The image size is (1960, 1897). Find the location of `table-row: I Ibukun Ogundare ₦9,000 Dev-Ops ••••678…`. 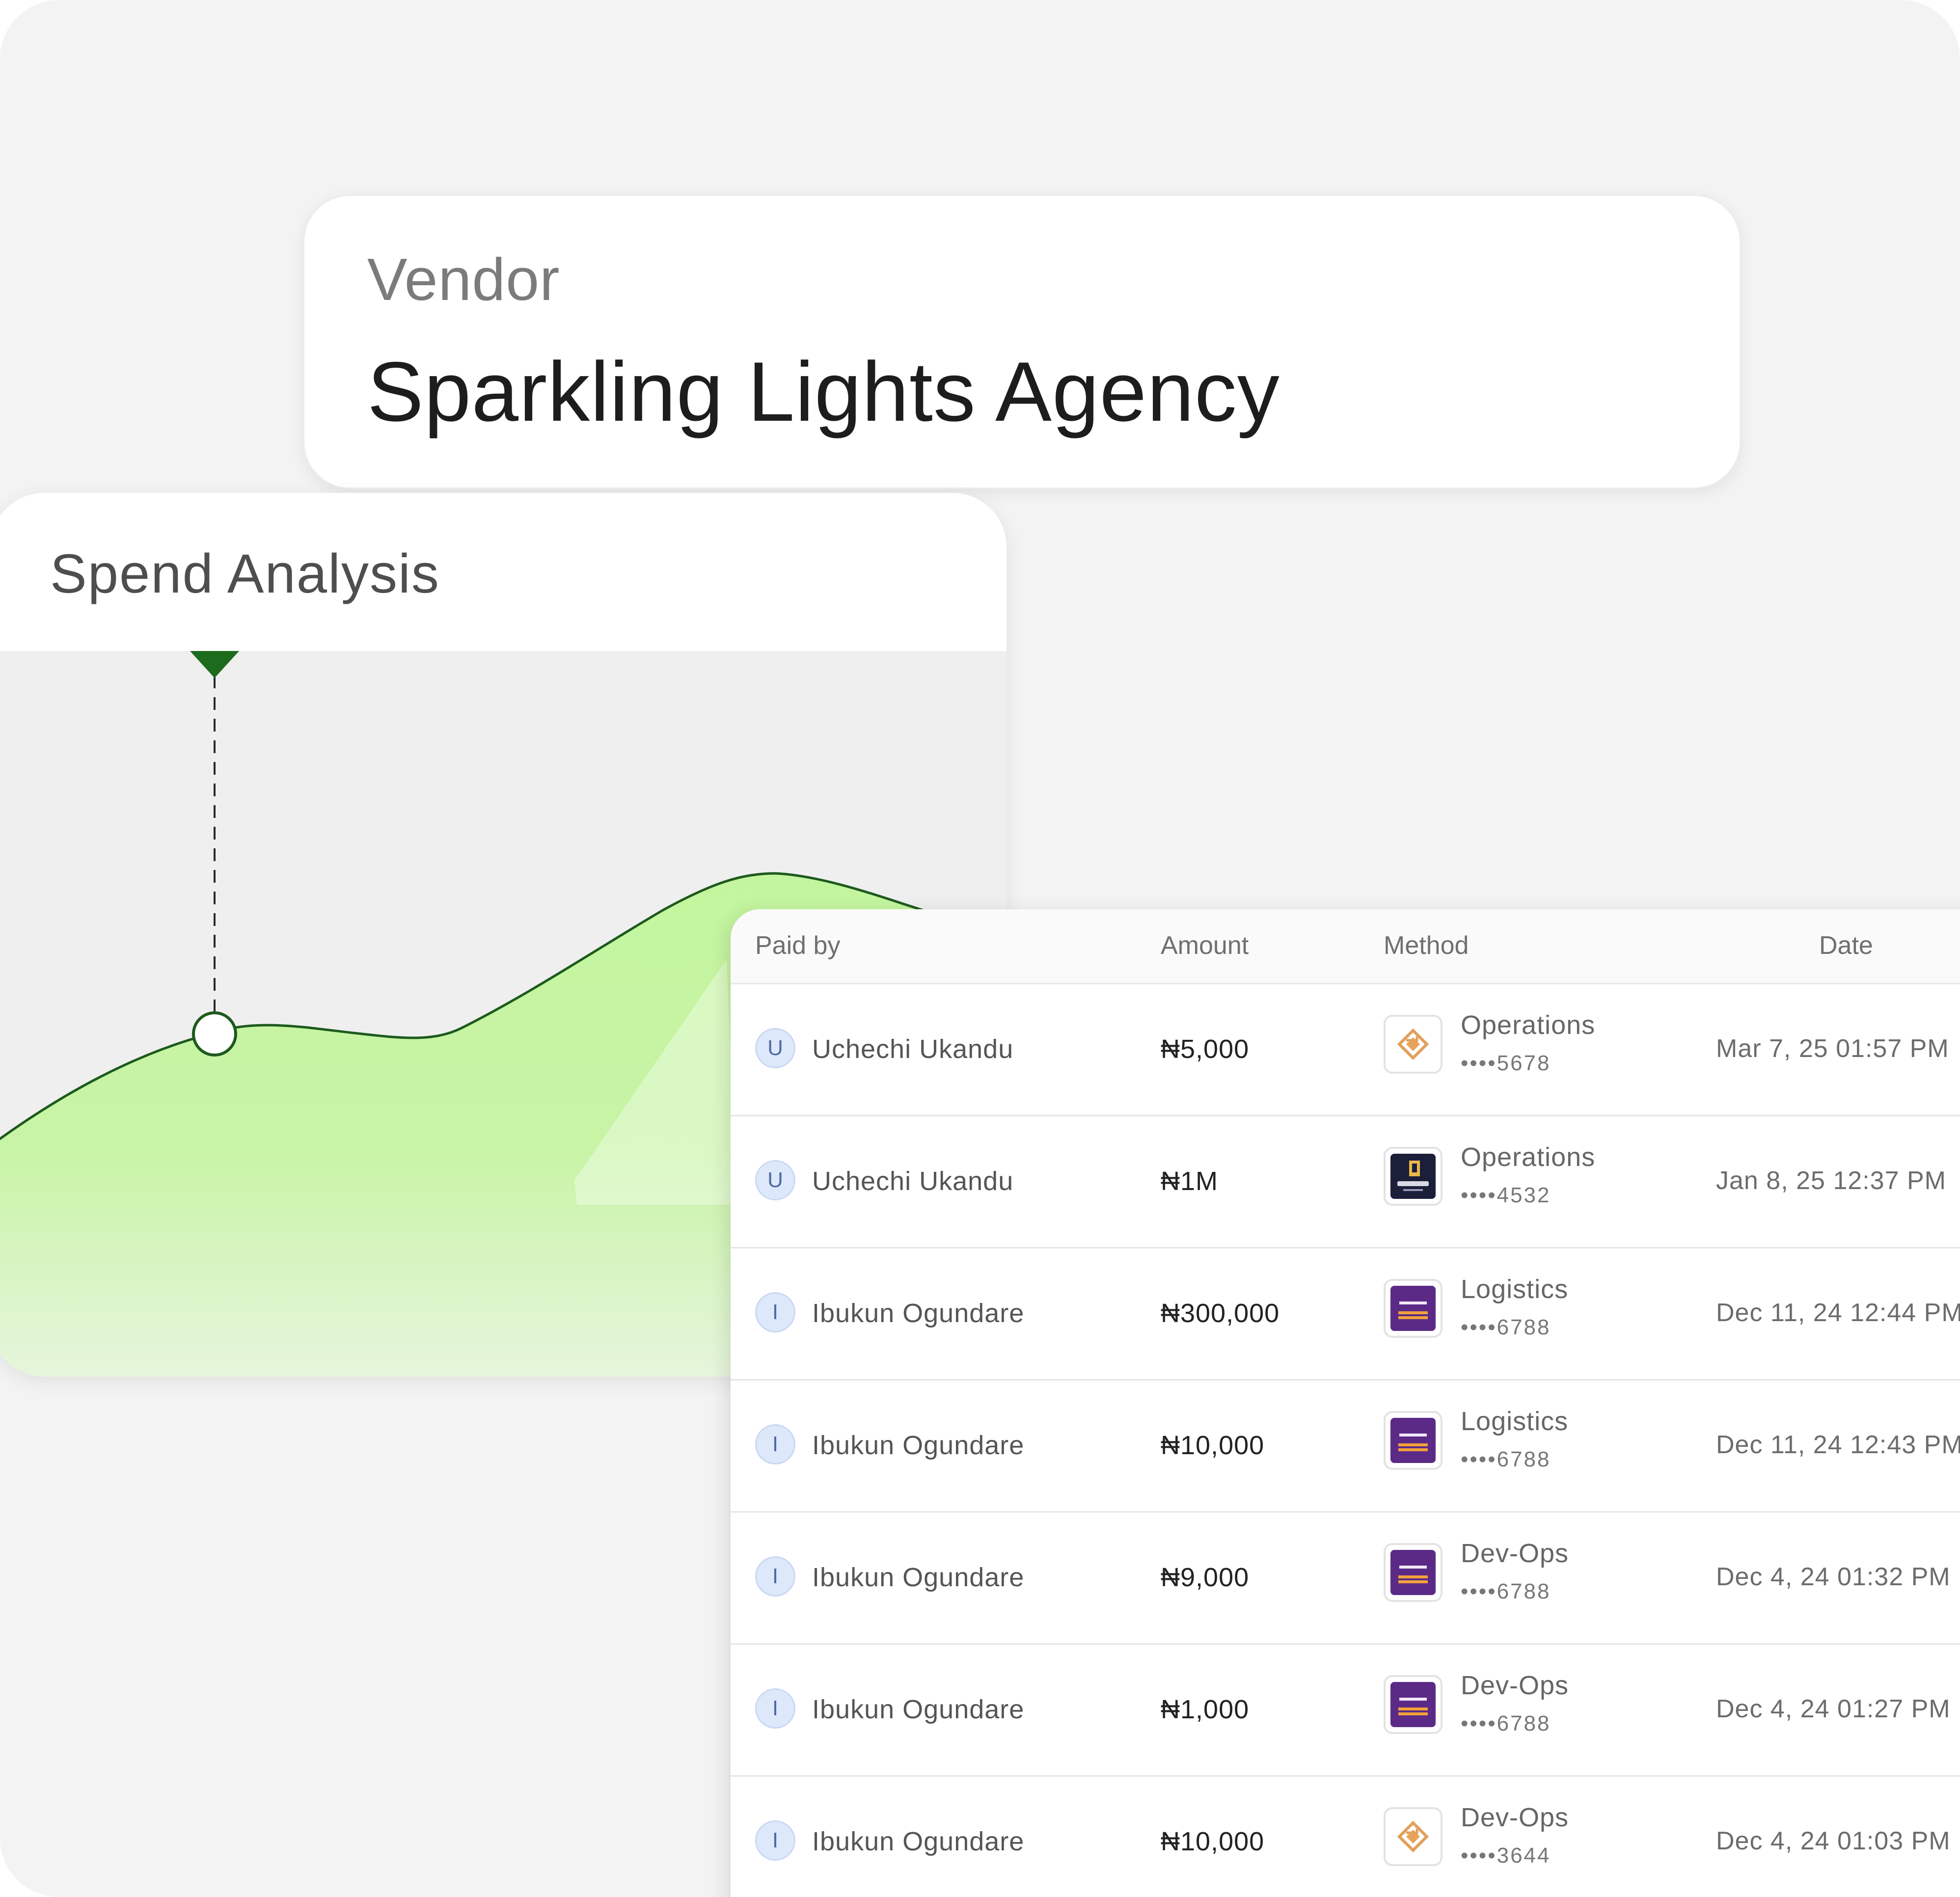

table-row: I Ibukun Ogundare ₦9,000 Dev-Ops ••••678… is located at coordinates (1345, 1579).